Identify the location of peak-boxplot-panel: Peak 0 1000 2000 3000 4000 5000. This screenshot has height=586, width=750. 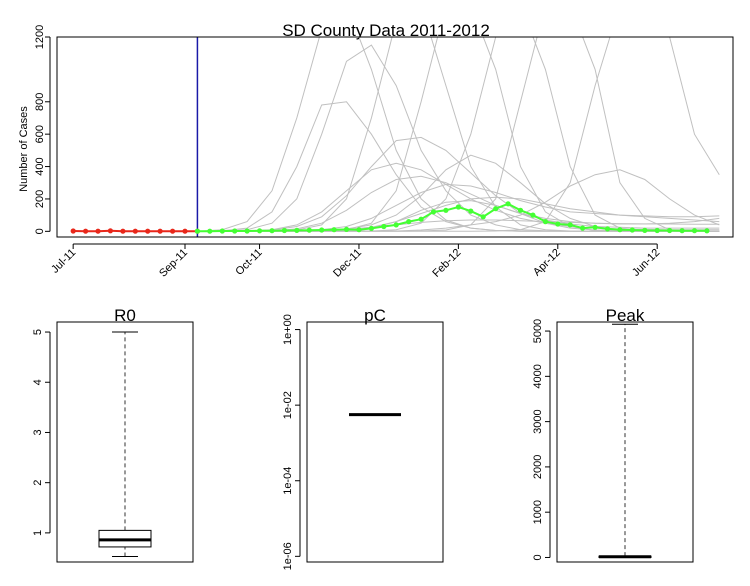
(613, 434).